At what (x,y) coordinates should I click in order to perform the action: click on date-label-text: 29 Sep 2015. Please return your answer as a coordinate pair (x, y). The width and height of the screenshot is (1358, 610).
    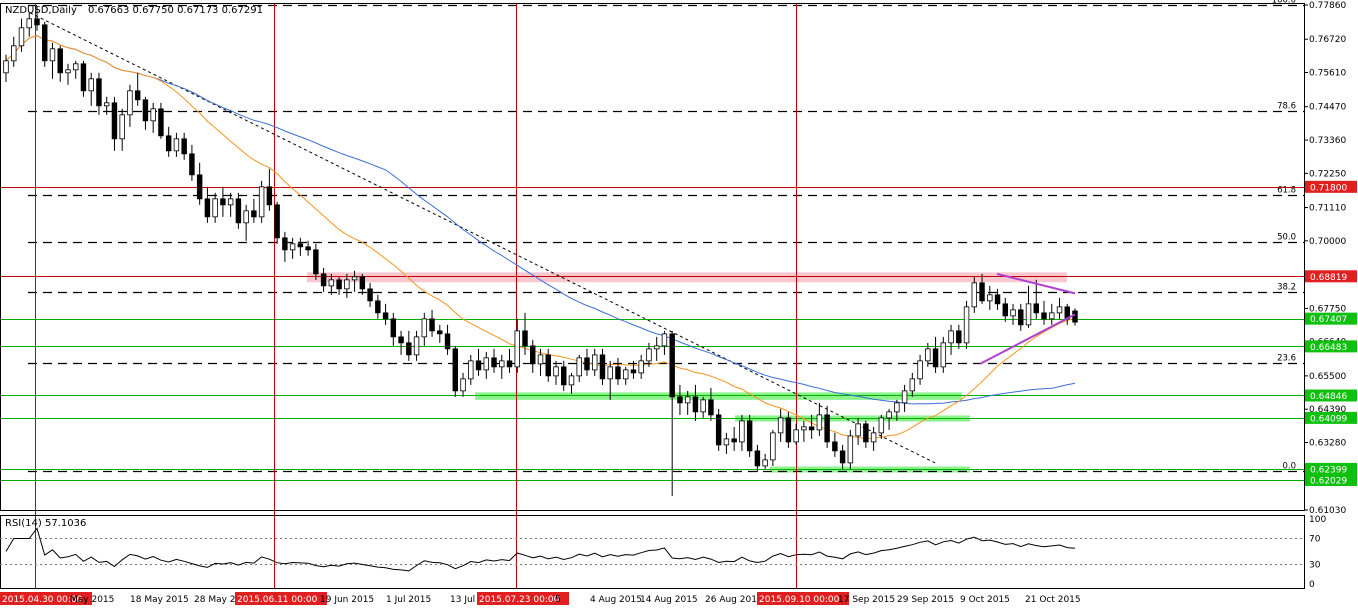
    Looking at the image, I should click on (925, 600).